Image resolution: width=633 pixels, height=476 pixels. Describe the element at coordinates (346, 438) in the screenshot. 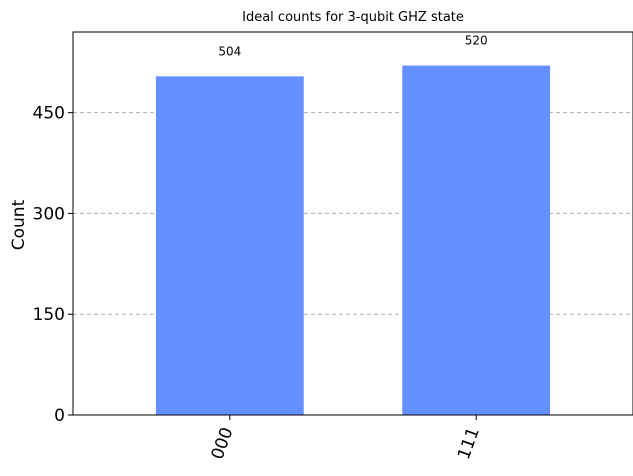

I see `x-tick-layer: 000 111` at that location.